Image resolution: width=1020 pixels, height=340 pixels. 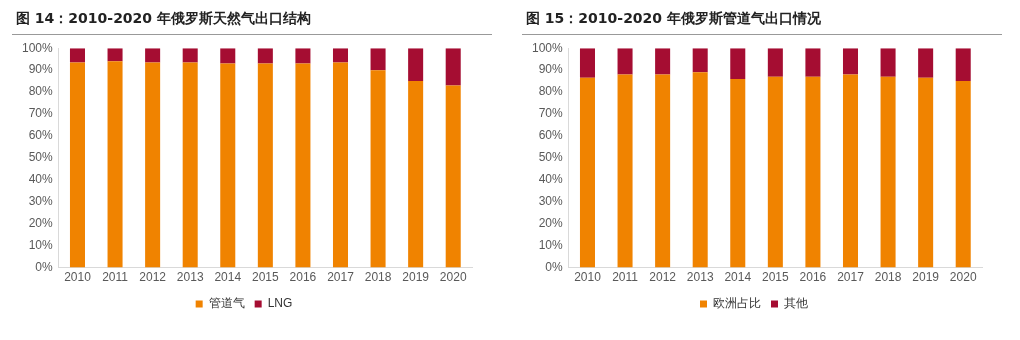 I want to click on legend-label: 其他, so click(x=796, y=303).